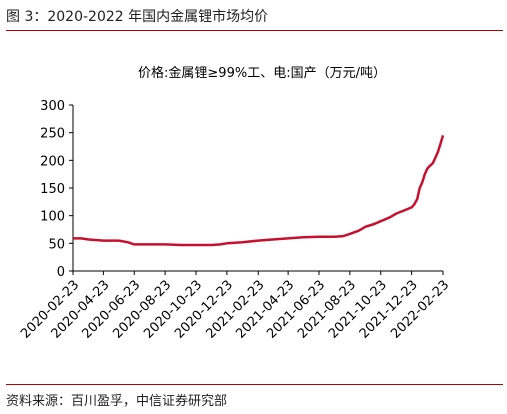  I want to click on figure-title: 图 3：2020-2022 年国内金属锂市场均价, so click(137, 17).